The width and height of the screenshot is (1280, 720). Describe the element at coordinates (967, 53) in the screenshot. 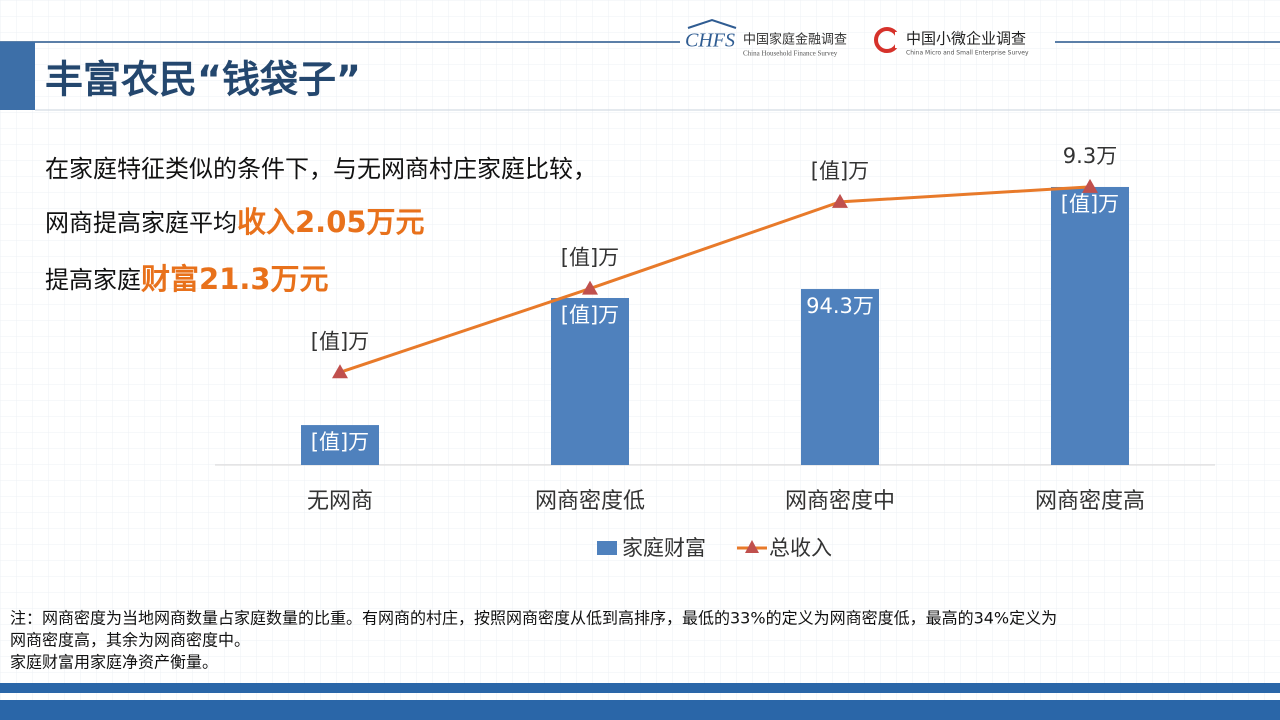

I see `logo-english: China Micro and Small Enterprise Survey` at that location.